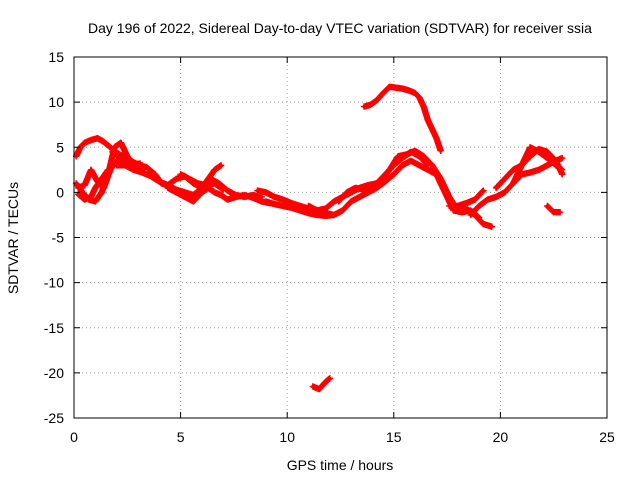  Describe the element at coordinates (402, 119) in the screenshot. I see `series-markers` at that location.